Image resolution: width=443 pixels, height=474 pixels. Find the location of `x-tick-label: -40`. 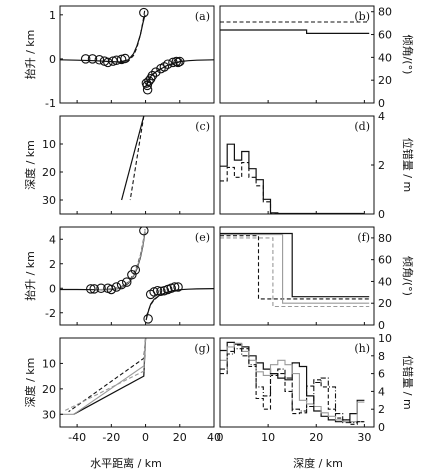

x-tick-label: -40 is located at coordinates (77, 437).